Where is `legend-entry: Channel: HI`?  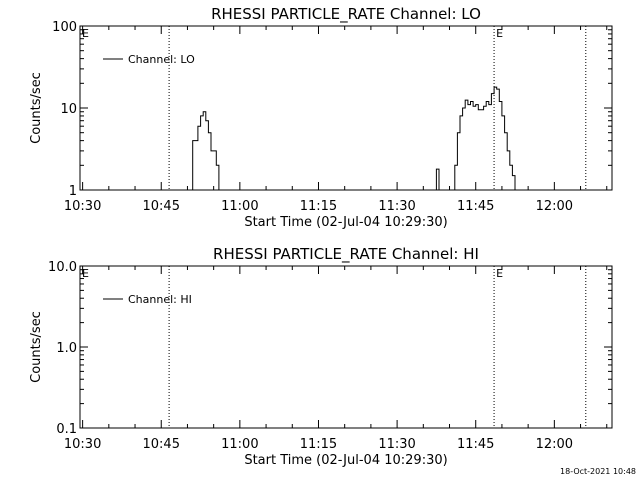
legend-entry: Channel: HI is located at coordinates (160, 299).